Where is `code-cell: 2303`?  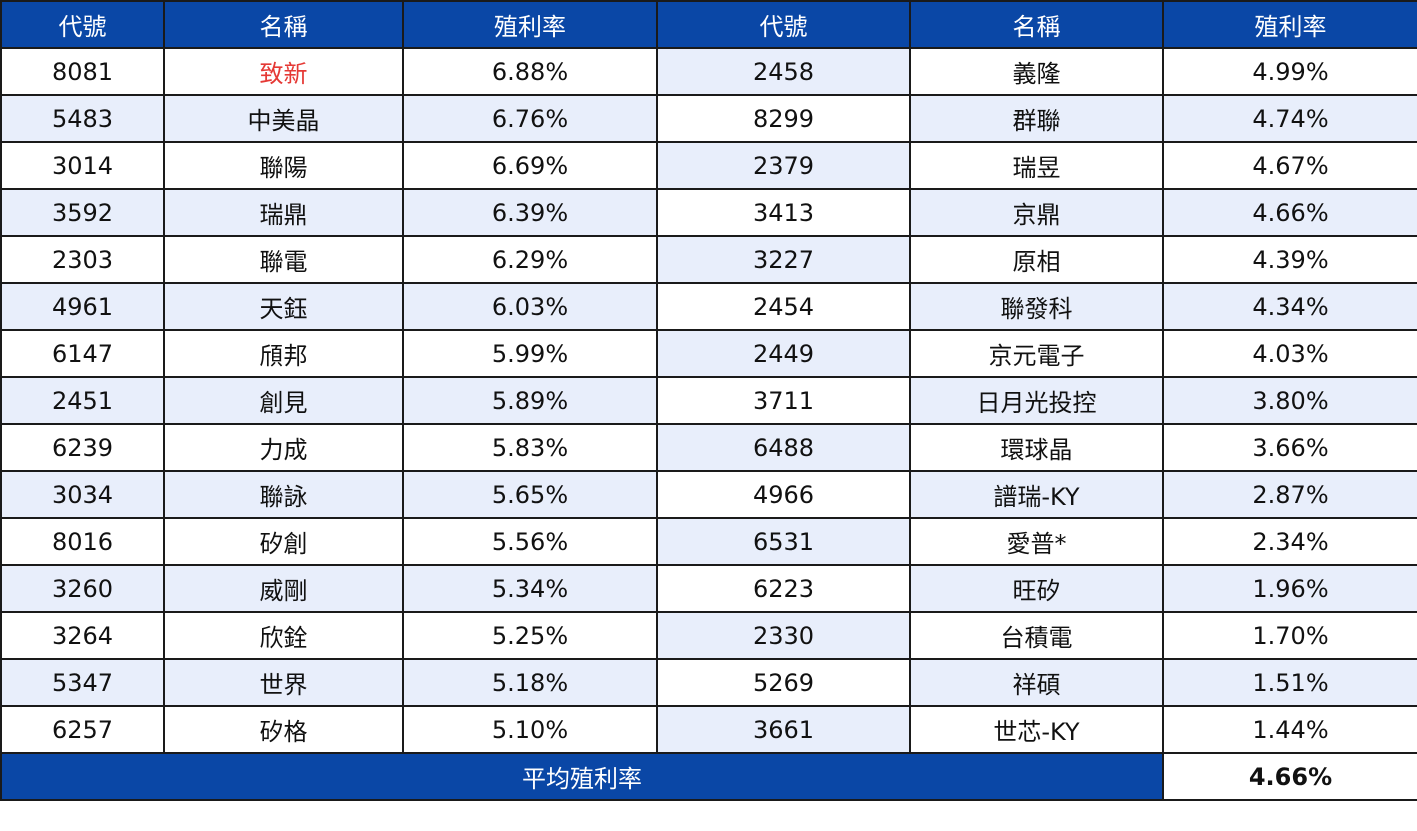 code-cell: 2303 is located at coordinates (82, 259).